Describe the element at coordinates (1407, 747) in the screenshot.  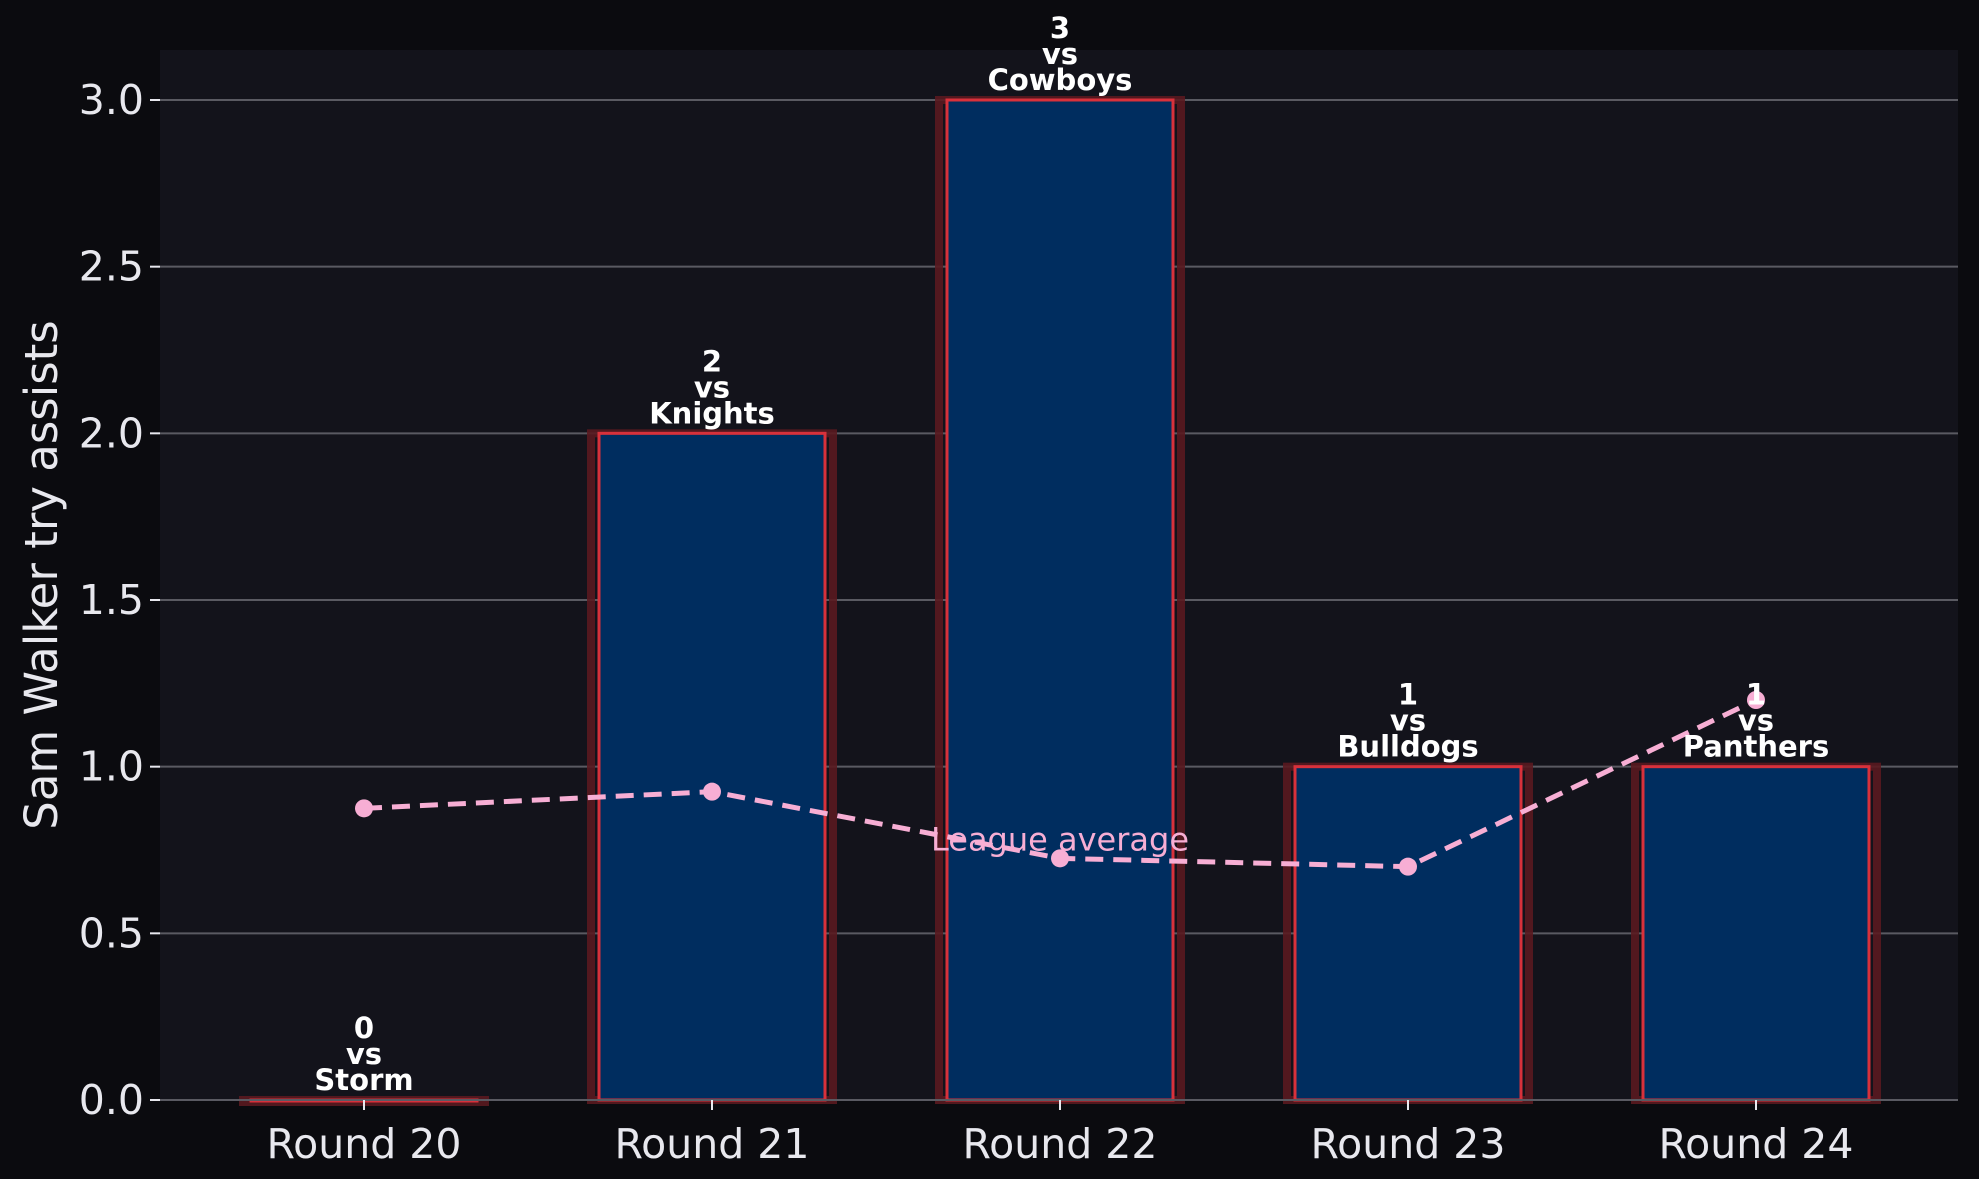
I see `bar-opponent-label: Bulldogs` at that location.